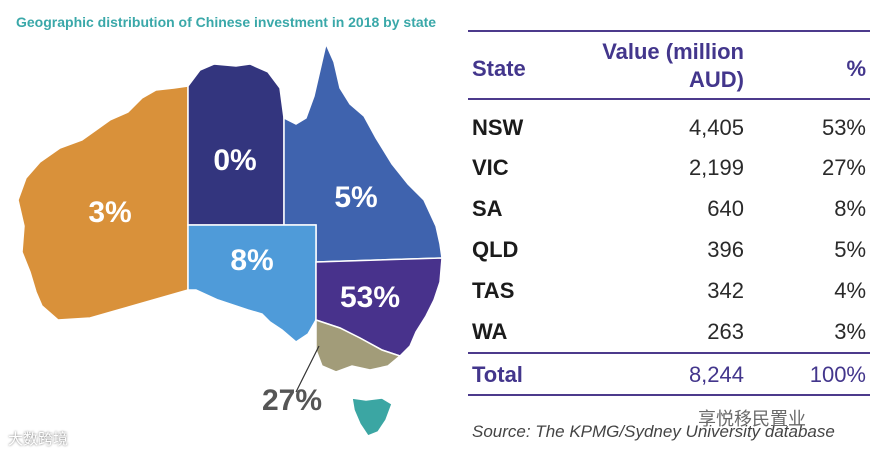 This screenshot has height=456, width=896. Describe the element at coordinates (109, 212) in the screenshot. I see `map-label-wa: 3%` at that location.